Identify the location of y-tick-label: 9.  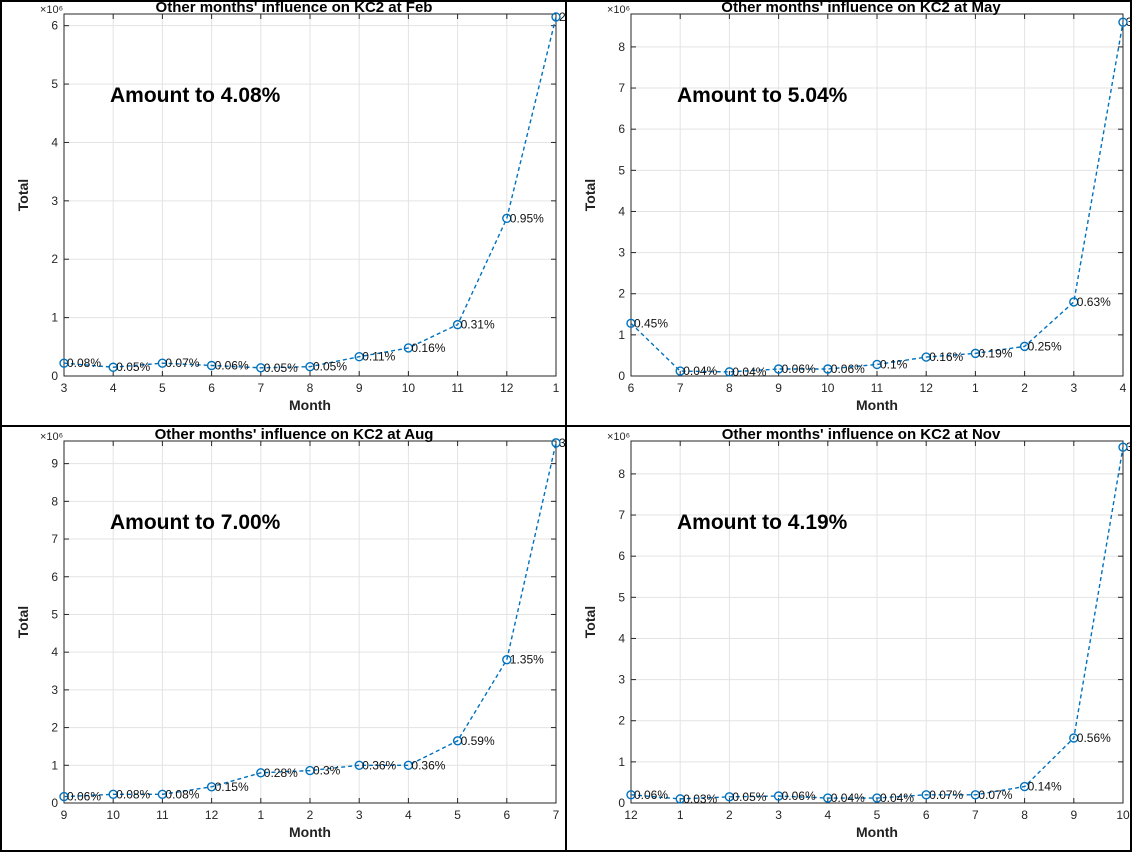
(54, 464).